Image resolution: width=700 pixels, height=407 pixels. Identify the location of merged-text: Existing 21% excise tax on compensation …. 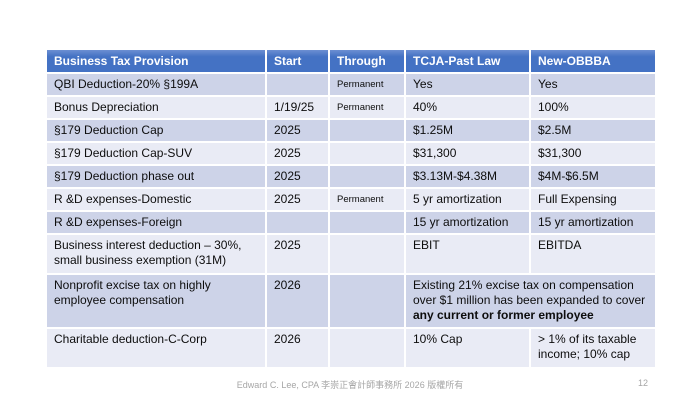
(529, 292).